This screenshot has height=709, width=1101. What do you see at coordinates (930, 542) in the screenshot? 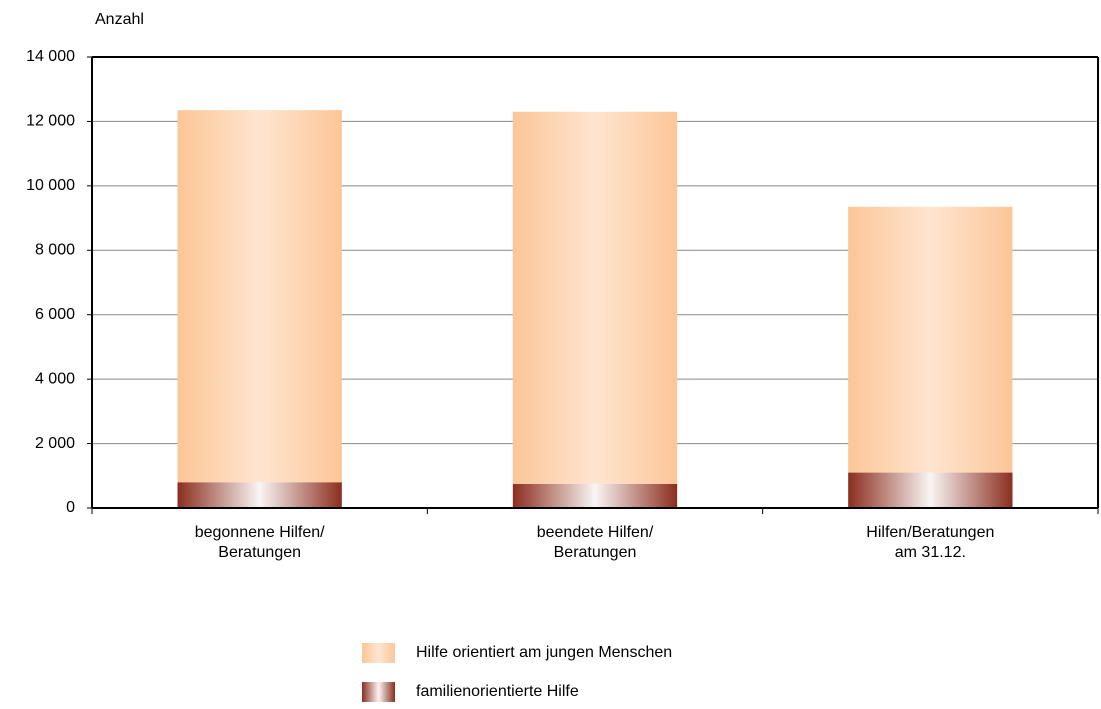
I see `x-tick-label: Hilfen/Beratungen am 31.12.` at bounding box center [930, 542].